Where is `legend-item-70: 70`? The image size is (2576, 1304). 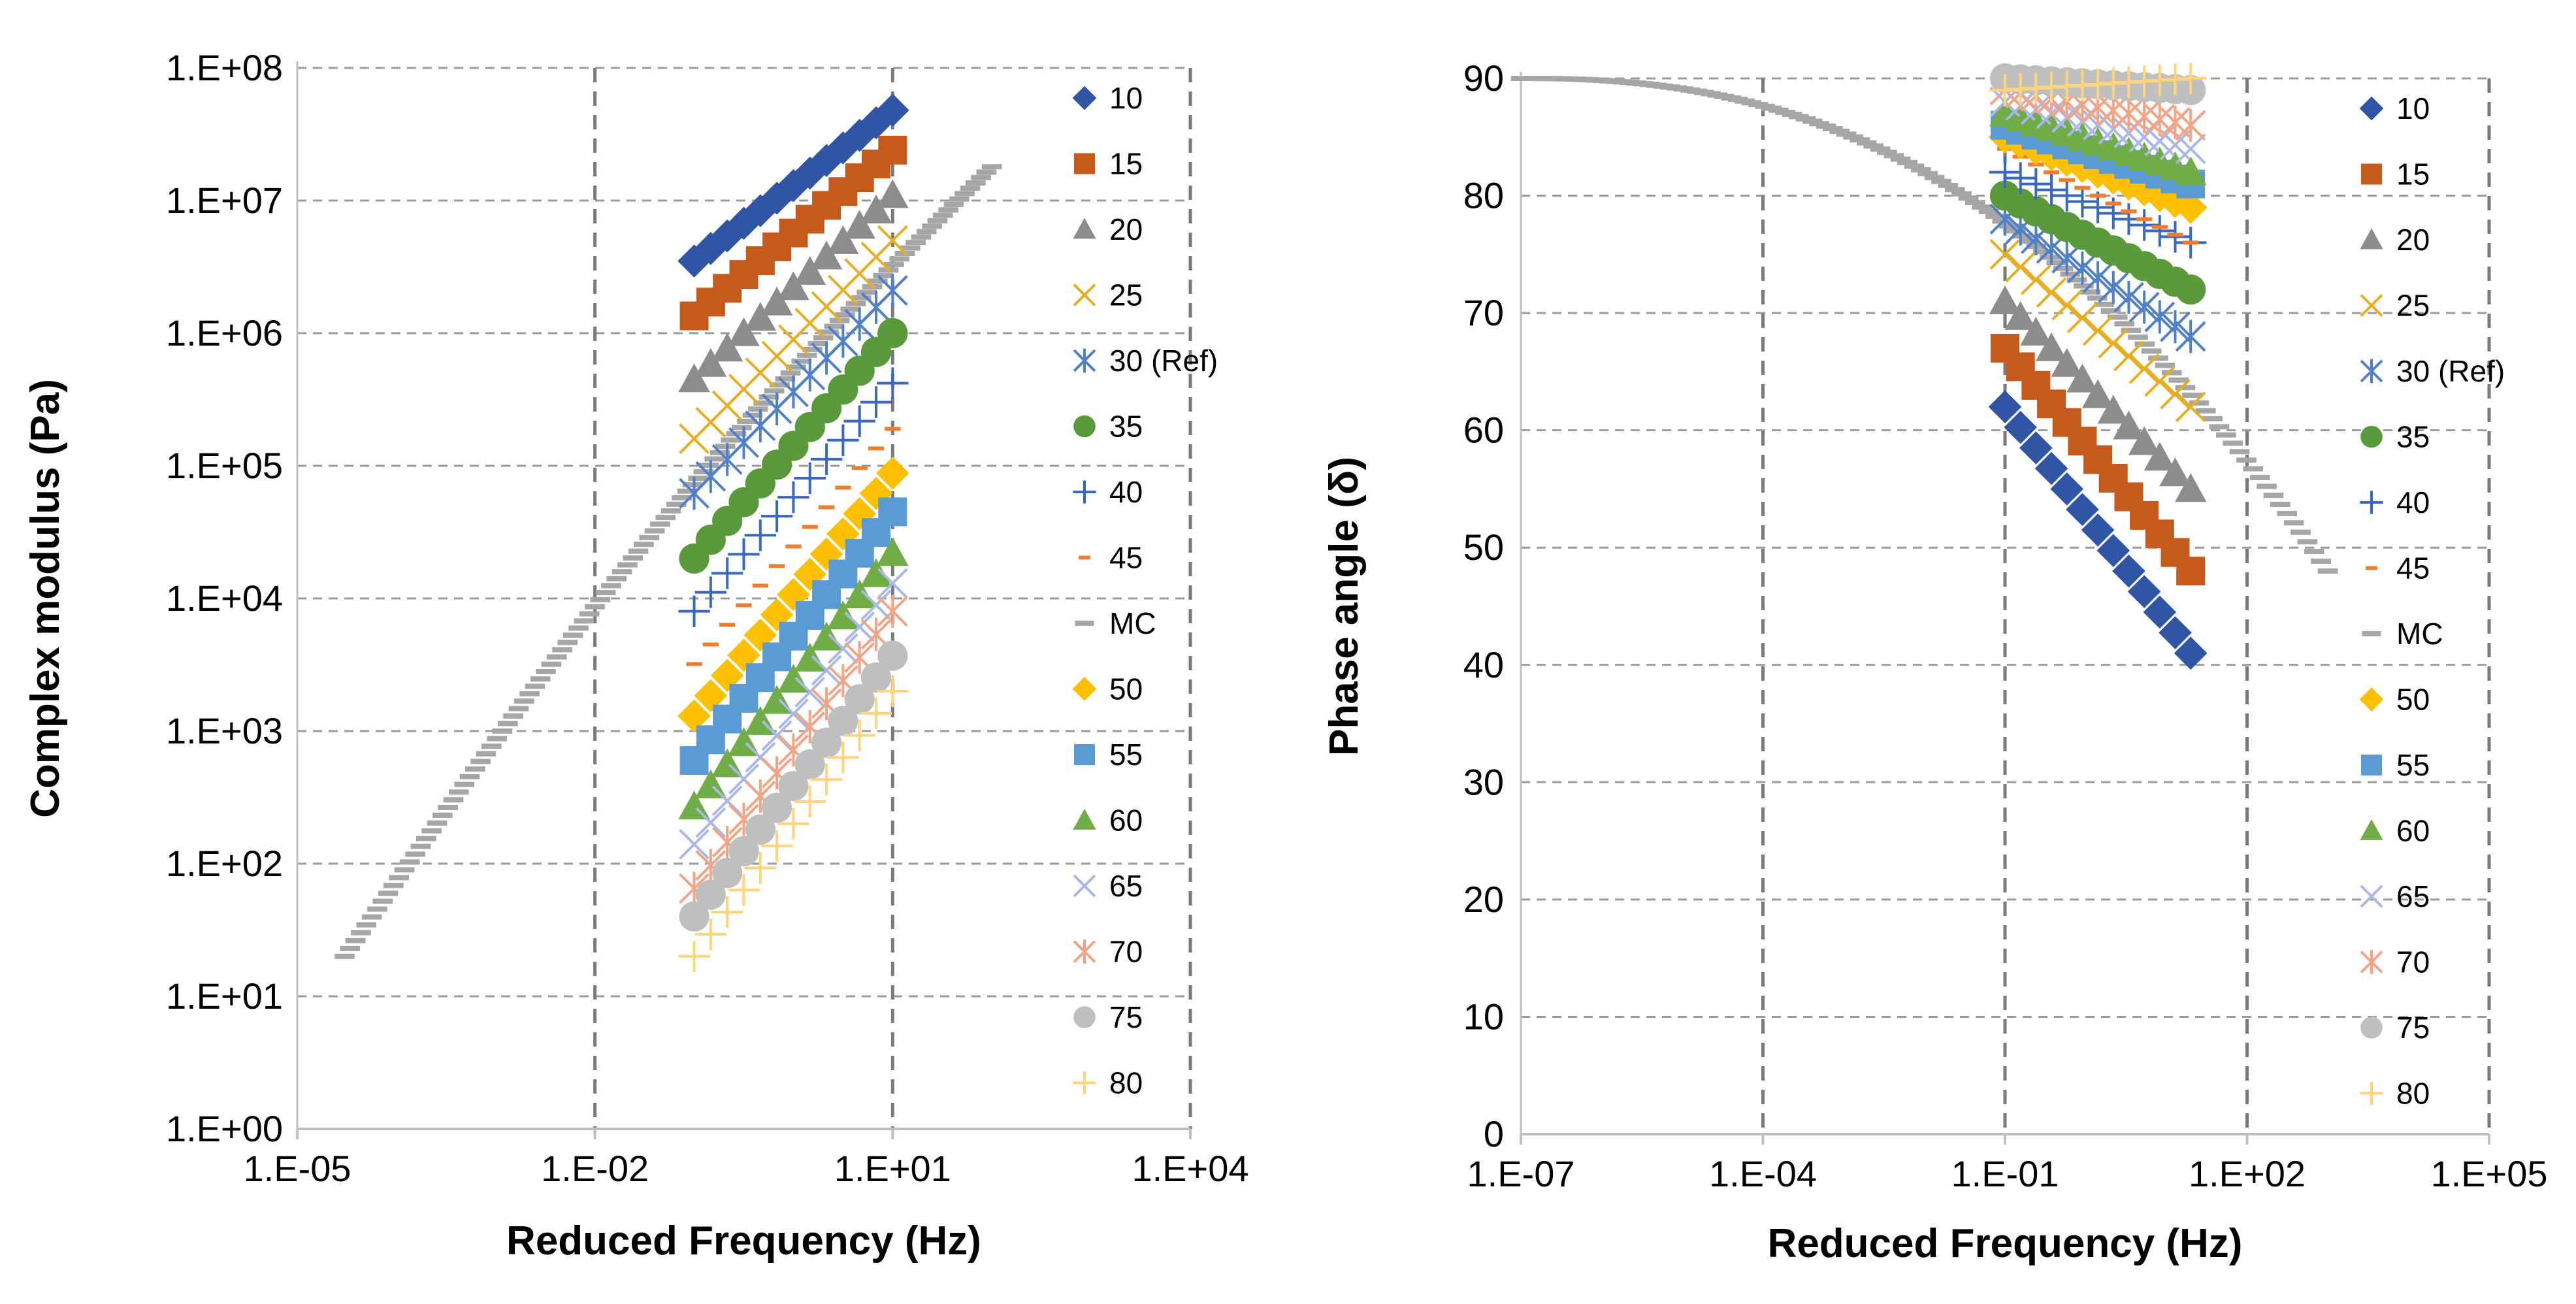 legend-item-70: 70 is located at coordinates (2395, 962).